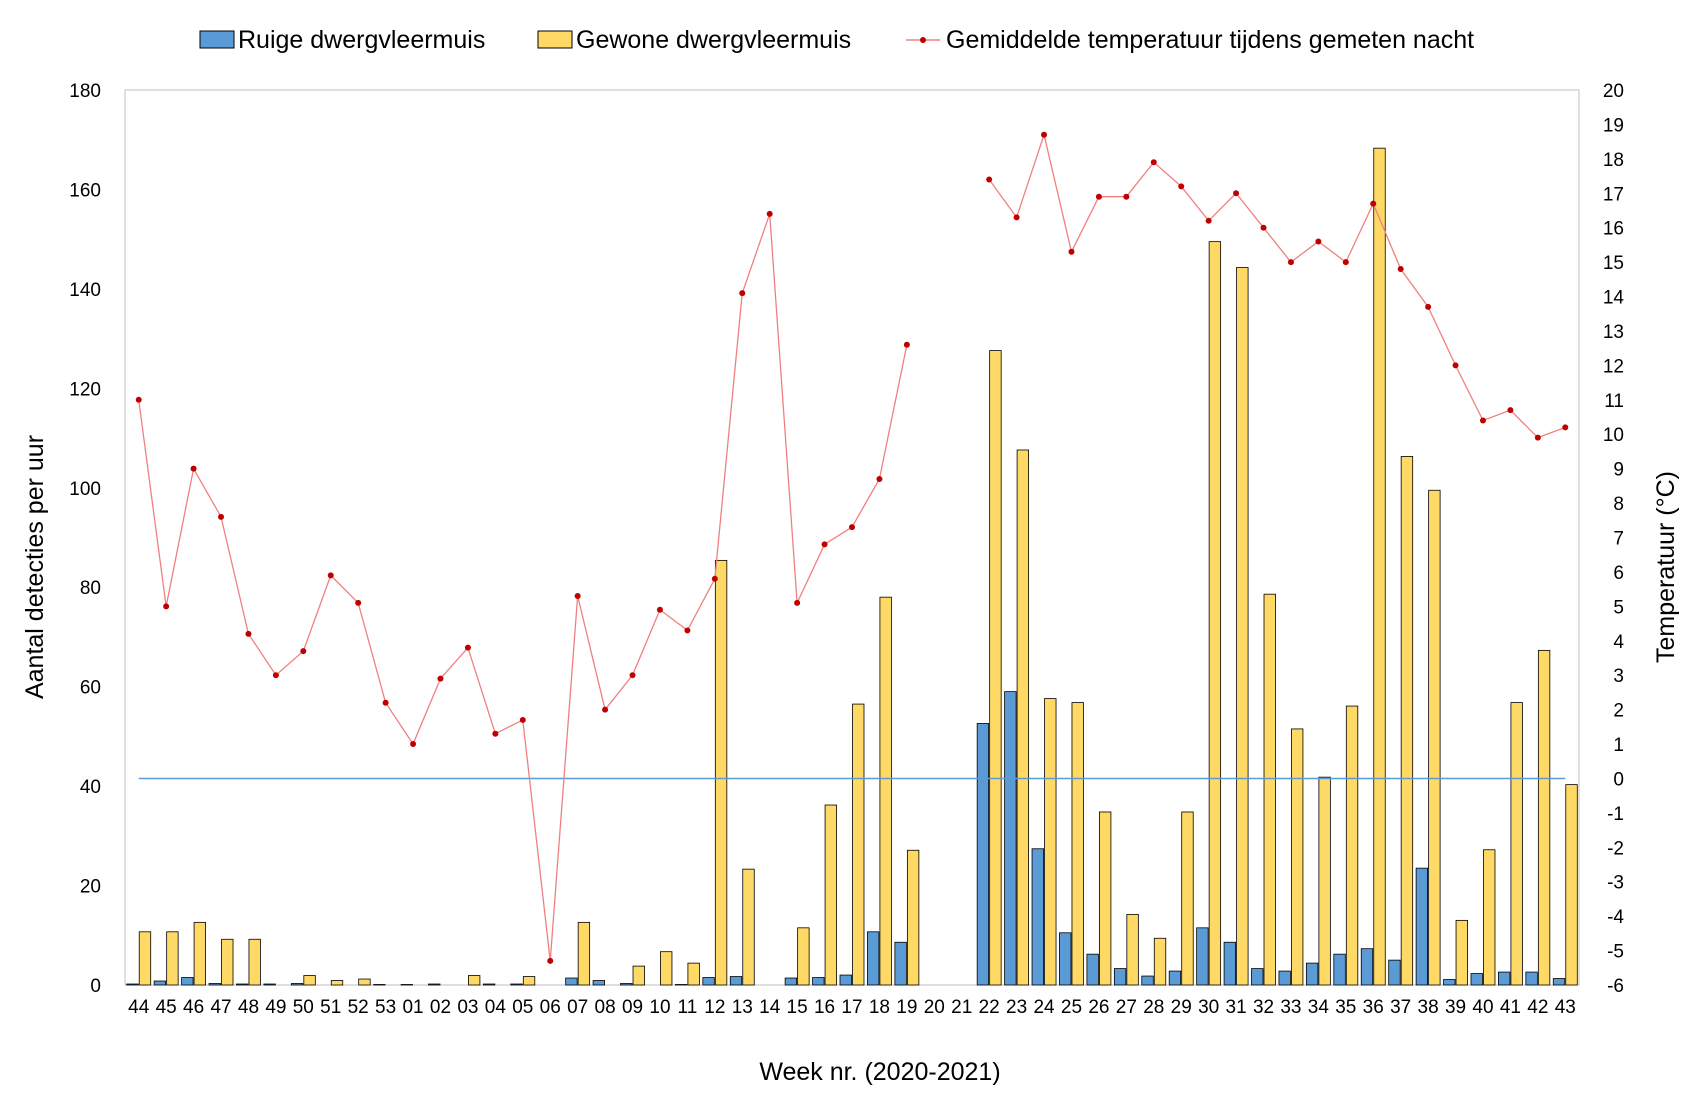  What do you see at coordinates (1615, 986) in the screenshot?
I see `y-right-tick-label: -6` at bounding box center [1615, 986].